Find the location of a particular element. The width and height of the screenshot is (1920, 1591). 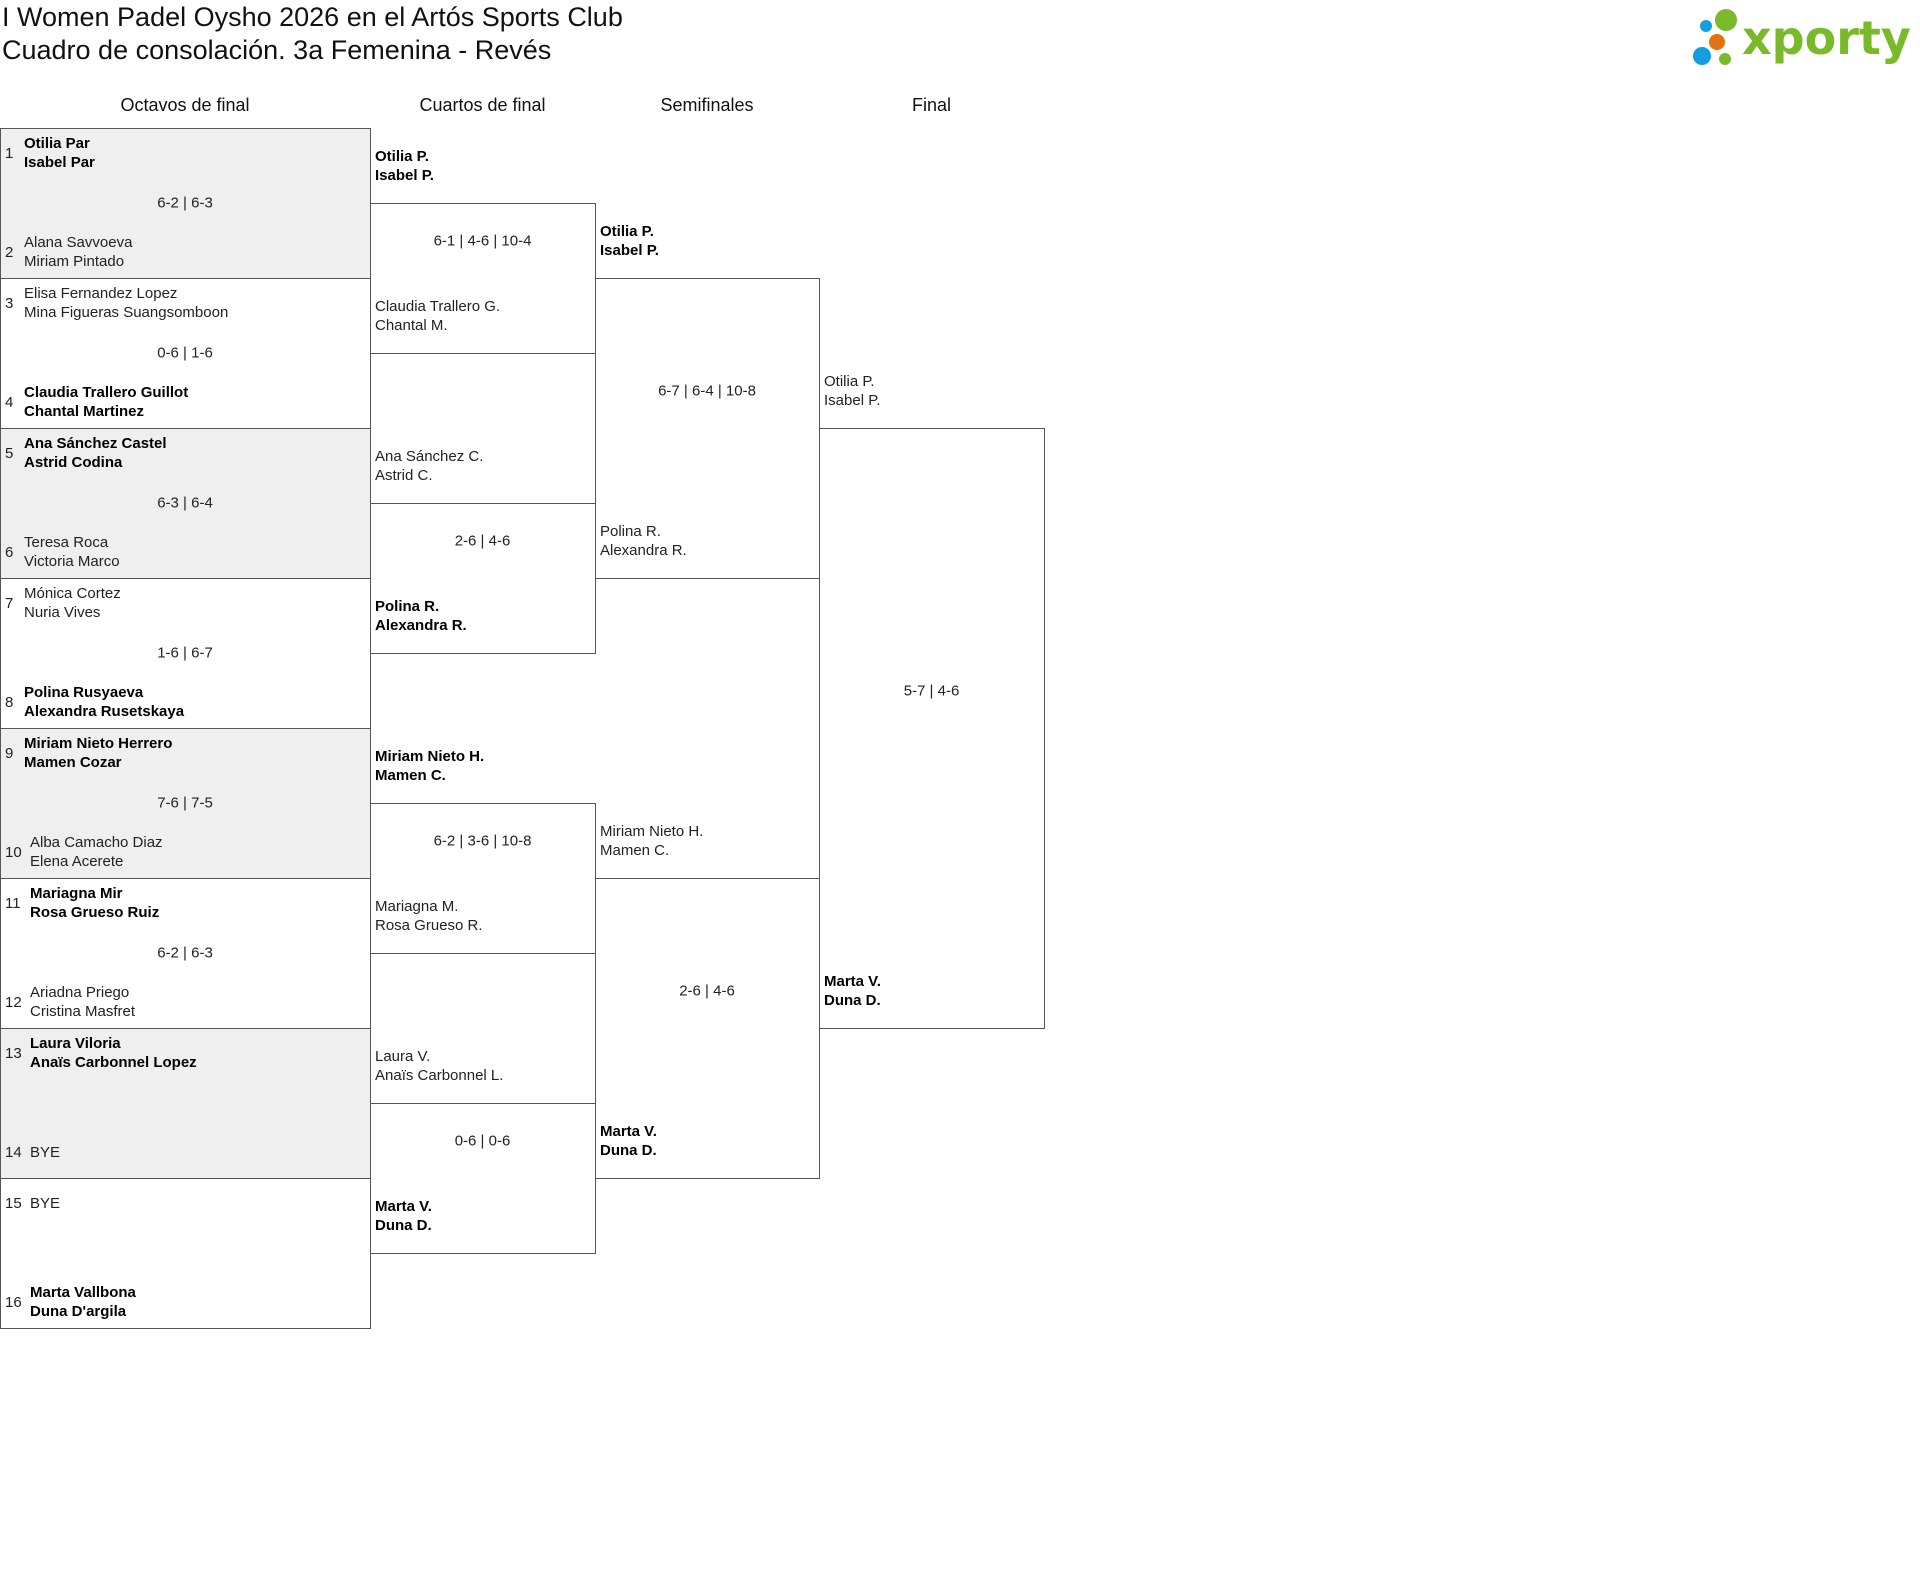

player-name: Mamen Cozar is located at coordinates (73, 762).